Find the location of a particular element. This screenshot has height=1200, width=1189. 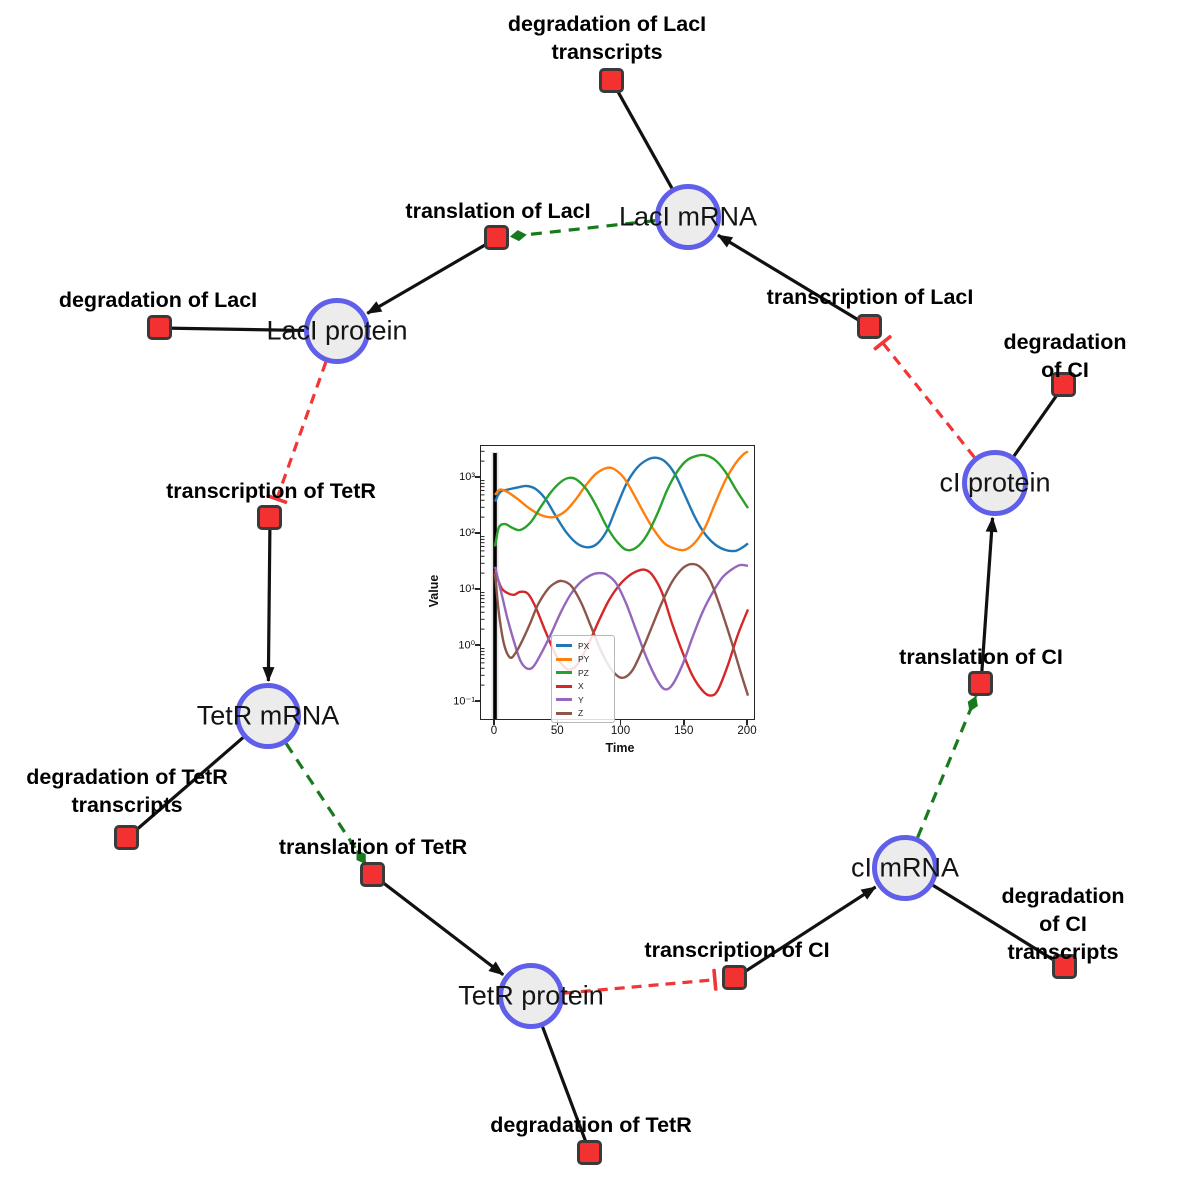

reaction-node-transl_tetr is located at coordinates (372, 874).